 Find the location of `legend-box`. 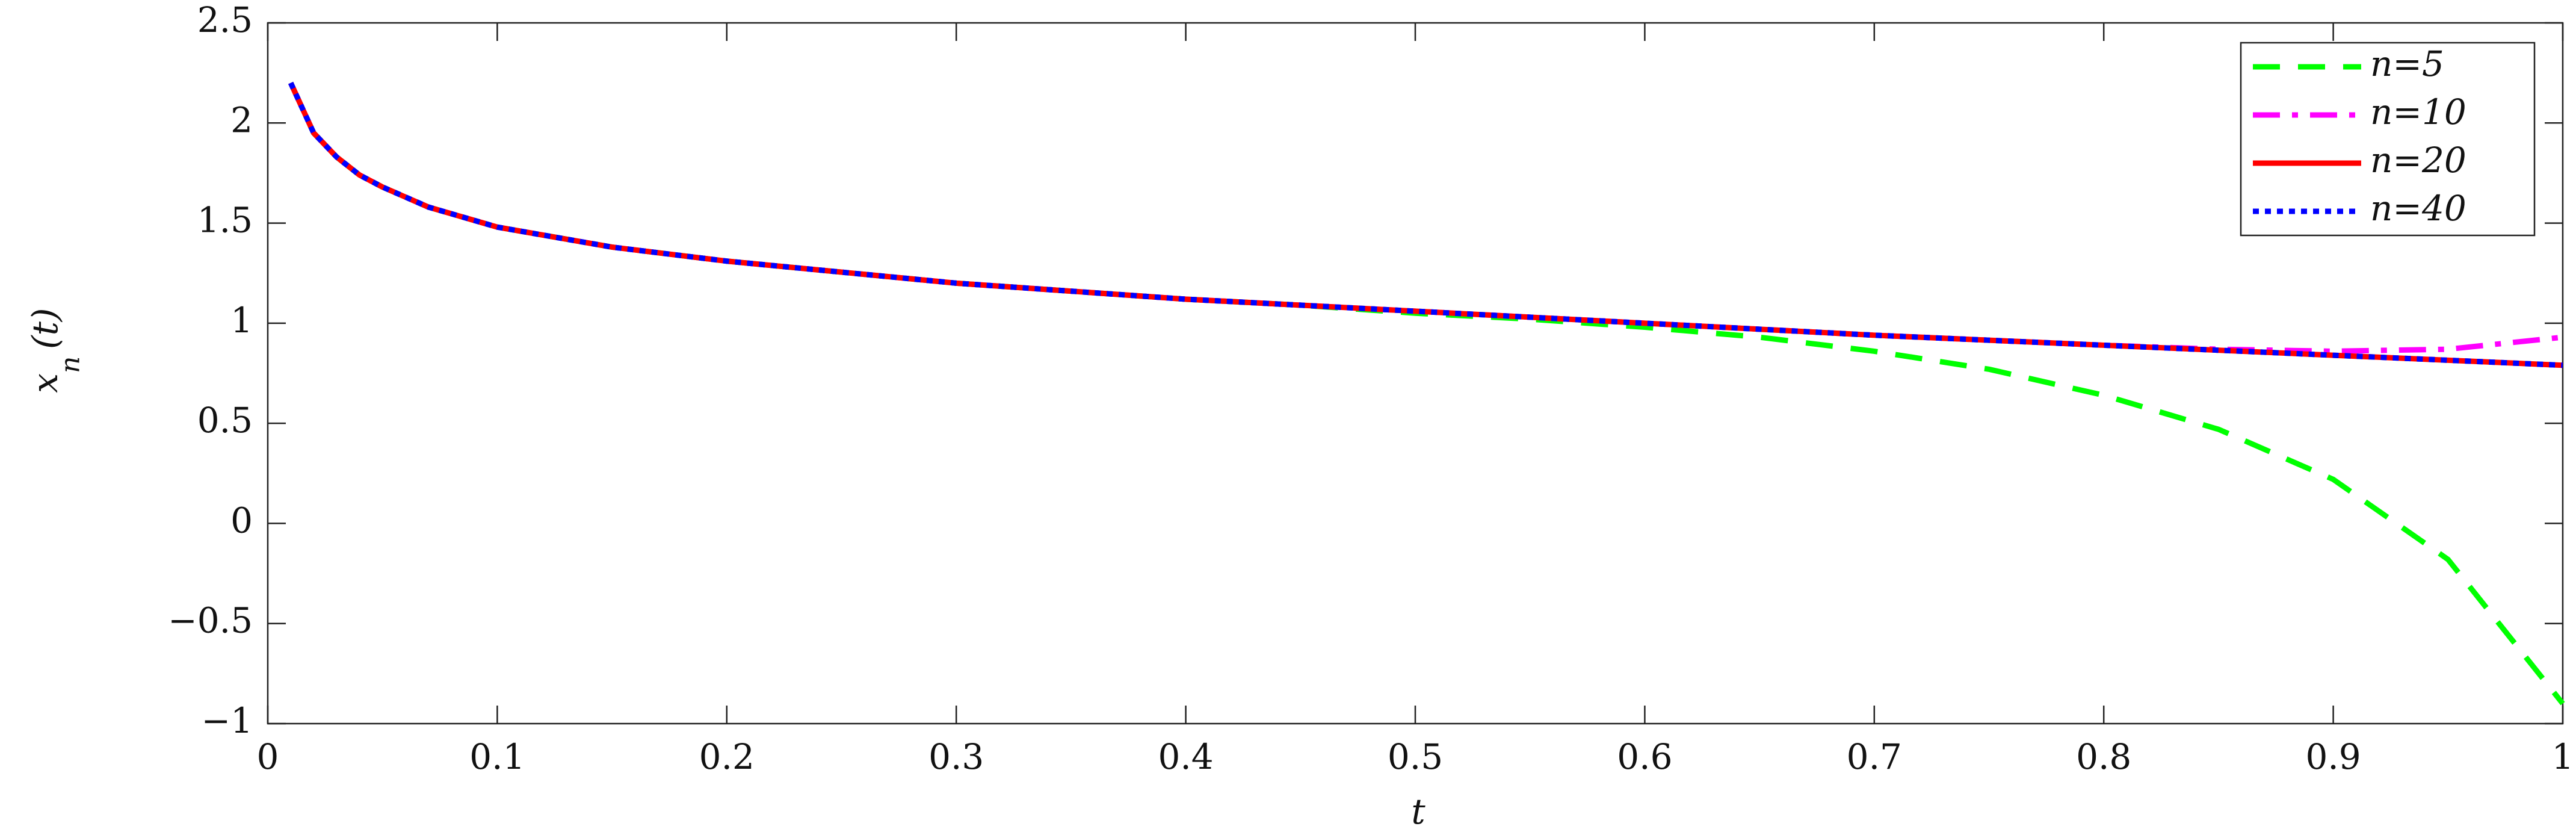

legend-box is located at coordinates (2388, 139).